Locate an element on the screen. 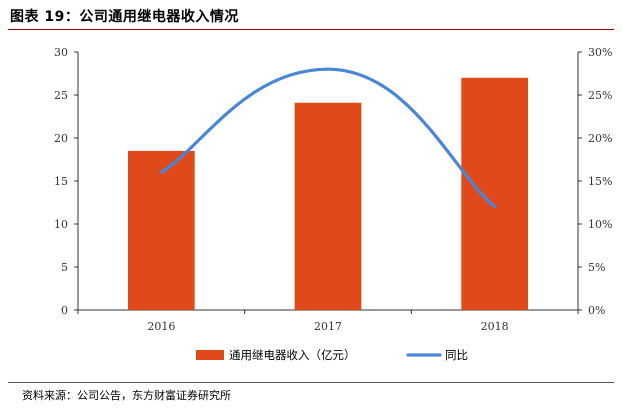 The height and width of the screenshot is (416, 622). chart-legend: 通用继电器收入（亿元） 同比 is located at coordinates (332, 355).